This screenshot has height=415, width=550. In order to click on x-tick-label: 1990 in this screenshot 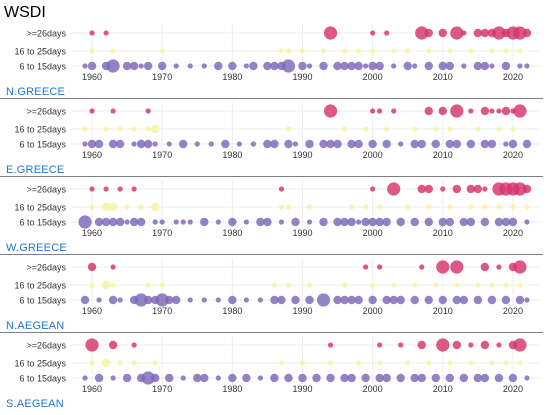, I will do `click(302, 389)`.